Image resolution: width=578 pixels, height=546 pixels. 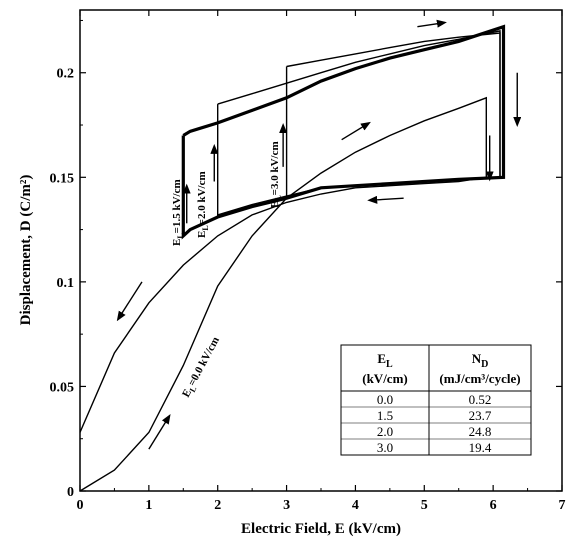 I want to click on y-axis-title: Displacement, D (C/m²), so click(x=26, y=250).